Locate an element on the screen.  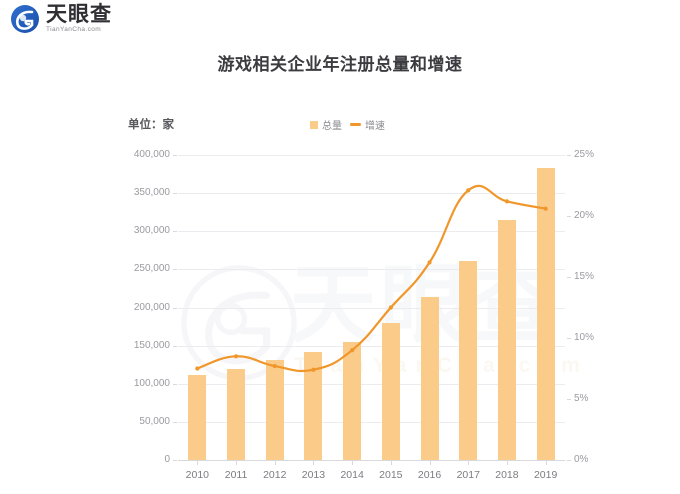
line-point-2010 is located at coordinates (197, 368).